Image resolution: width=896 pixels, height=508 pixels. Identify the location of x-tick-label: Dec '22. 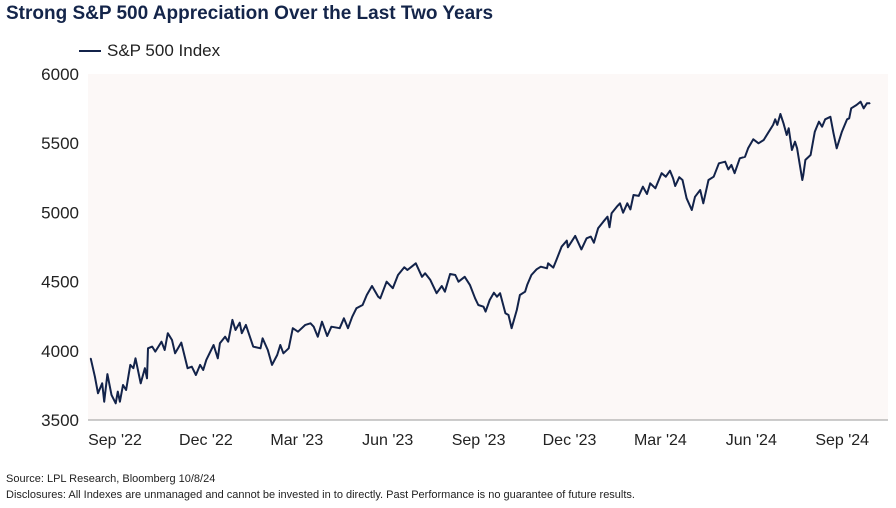
(206, 440).